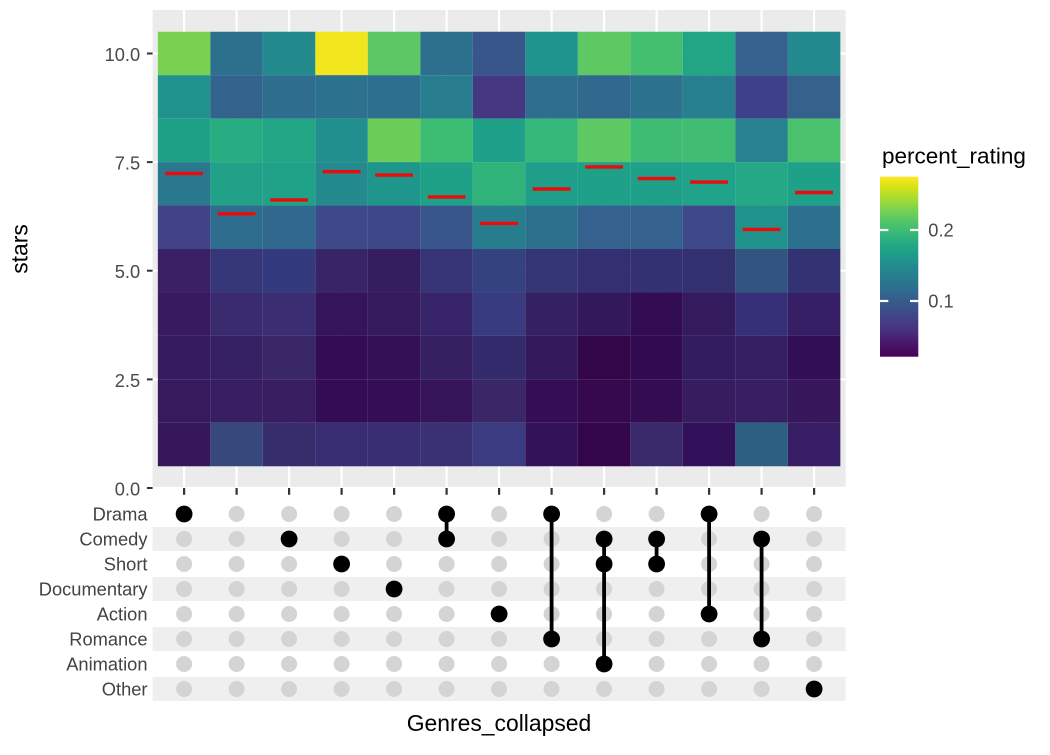 This screenshot has height=755, width=1050. I want to click on svg-text: 5.0, so click(127, 271).